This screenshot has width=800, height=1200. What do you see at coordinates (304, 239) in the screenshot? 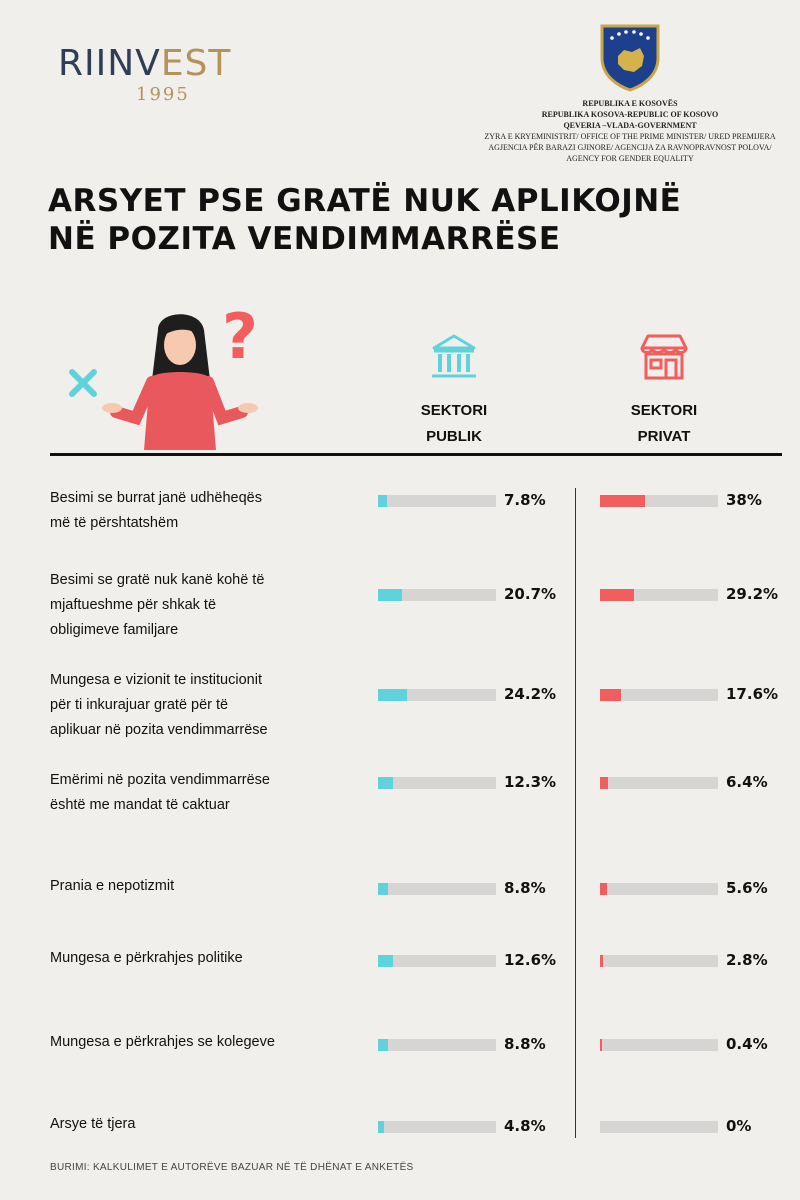
I see `title-line-2: NË POZITA VENDIMMARRËSE` at bounding box center [304, 239].